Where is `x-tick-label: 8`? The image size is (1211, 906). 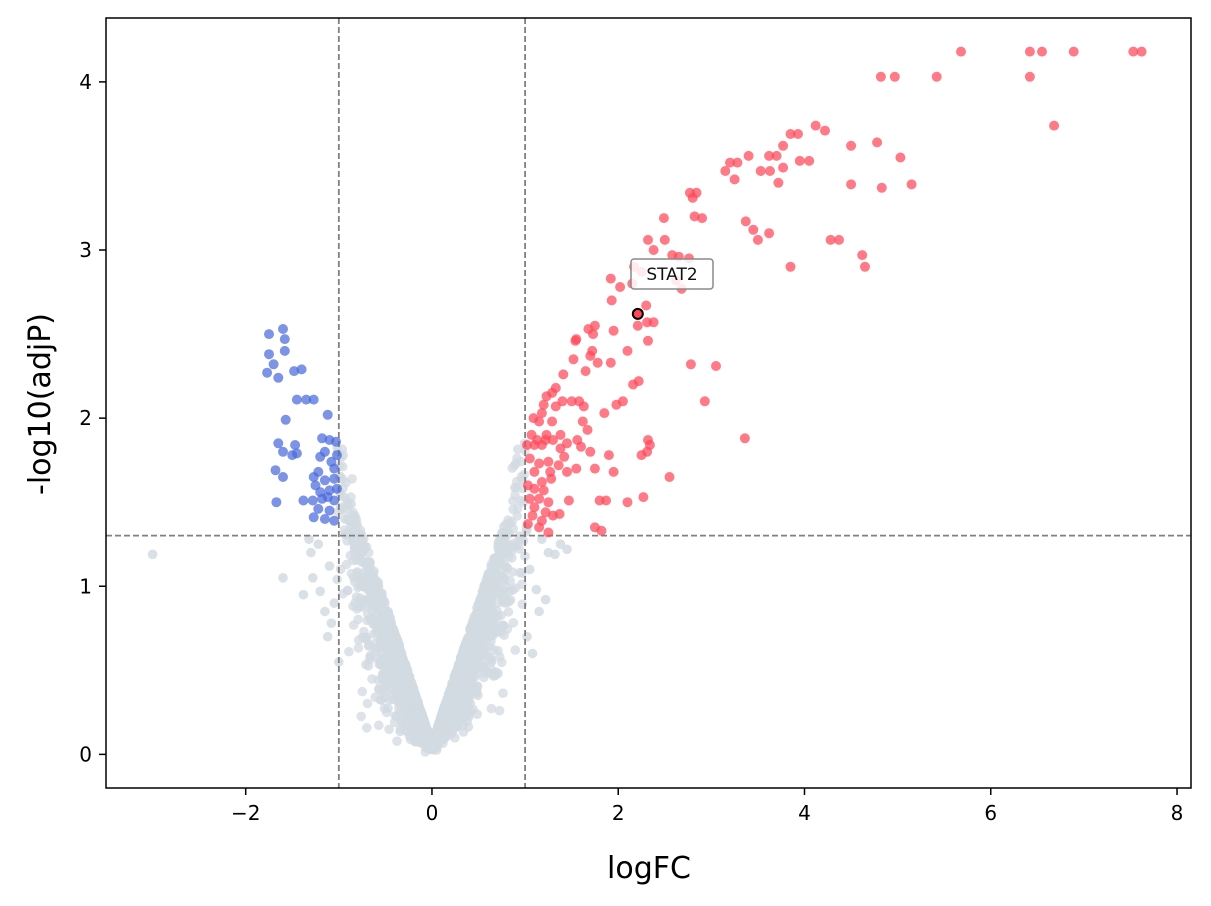 x-tick-label: 8 is located at coordinates (1177, 813).